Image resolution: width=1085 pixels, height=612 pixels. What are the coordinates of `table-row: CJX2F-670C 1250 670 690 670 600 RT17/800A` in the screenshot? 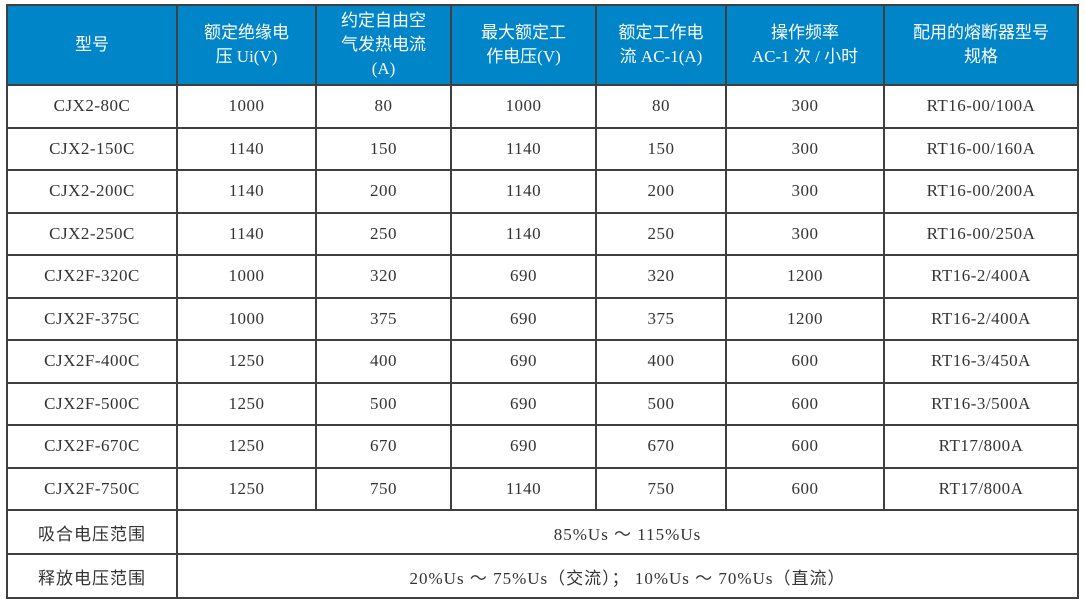 It's located at (542, 446).